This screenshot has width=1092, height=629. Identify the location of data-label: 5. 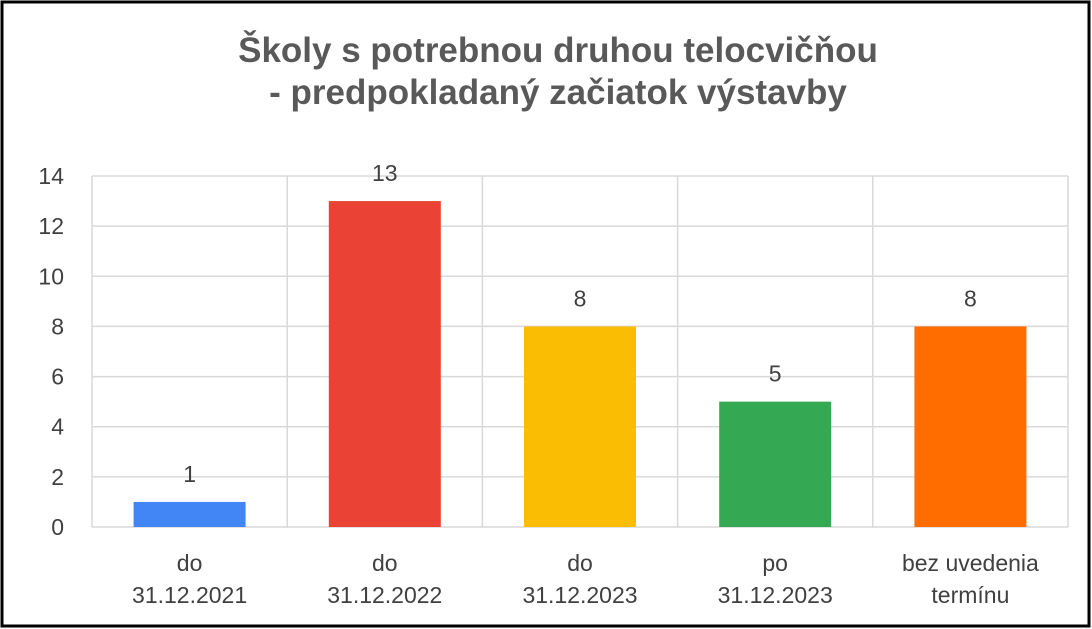
(775, 374).